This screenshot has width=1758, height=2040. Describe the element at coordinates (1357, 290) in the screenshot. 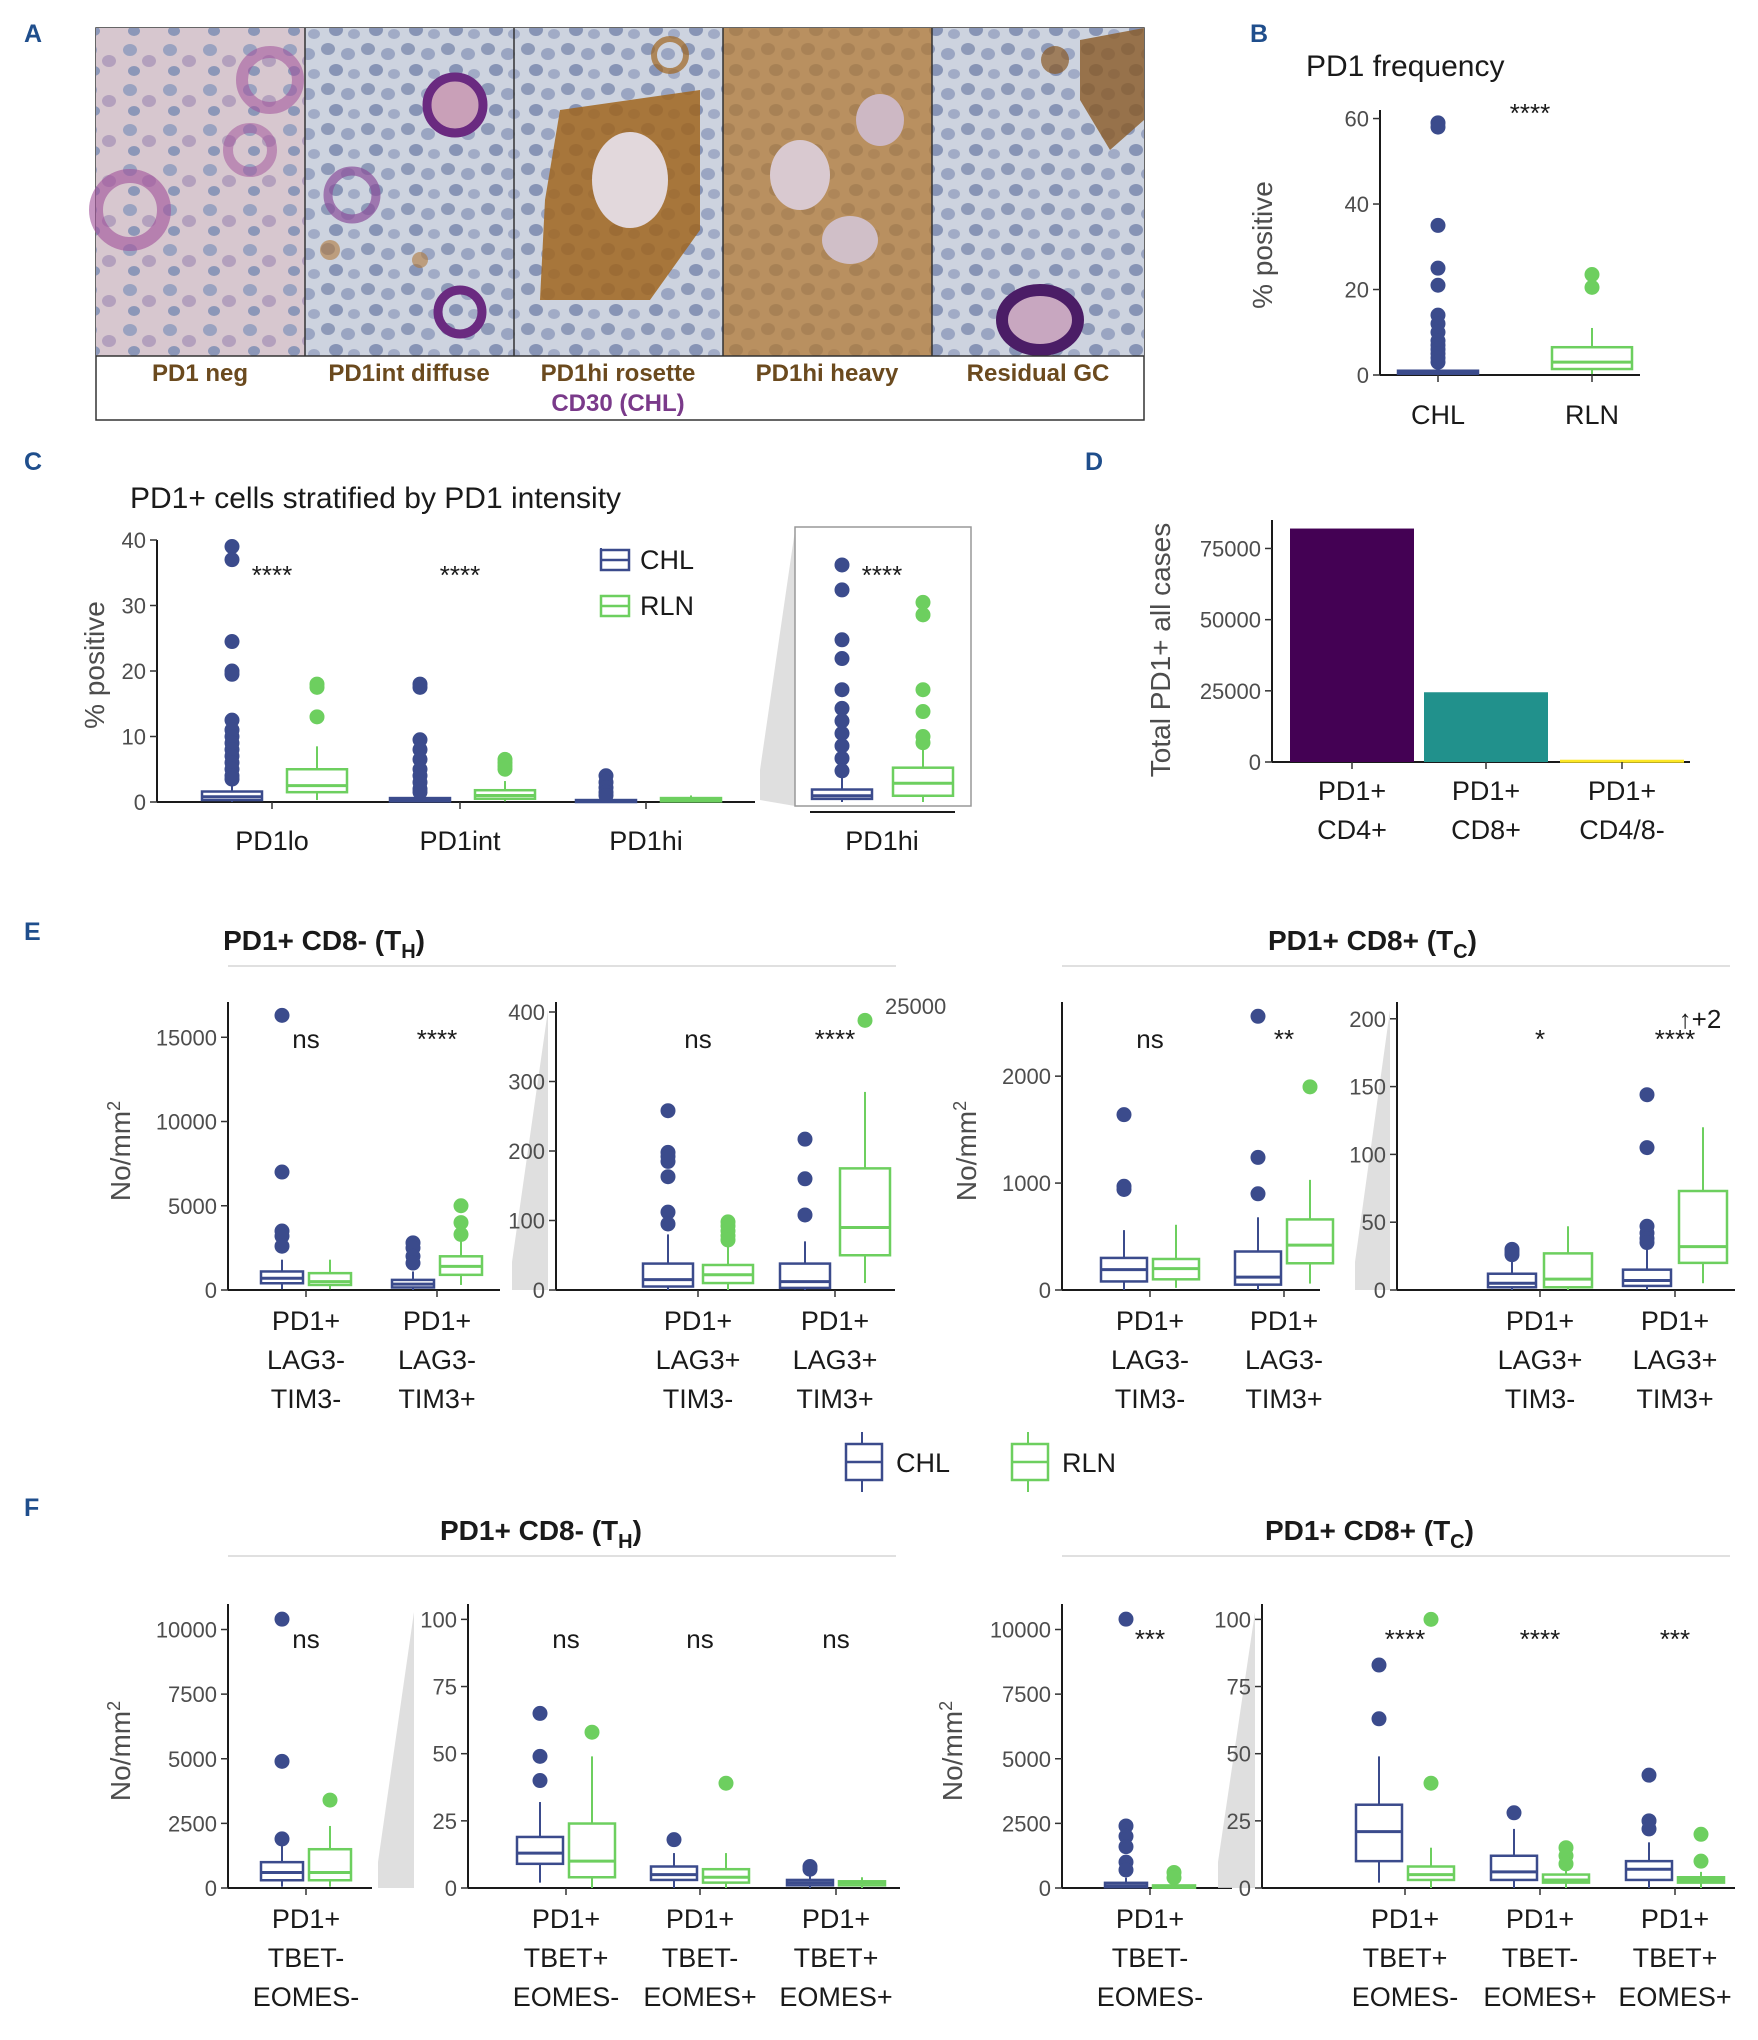

I see `b-ytick-label: 20` at that location.